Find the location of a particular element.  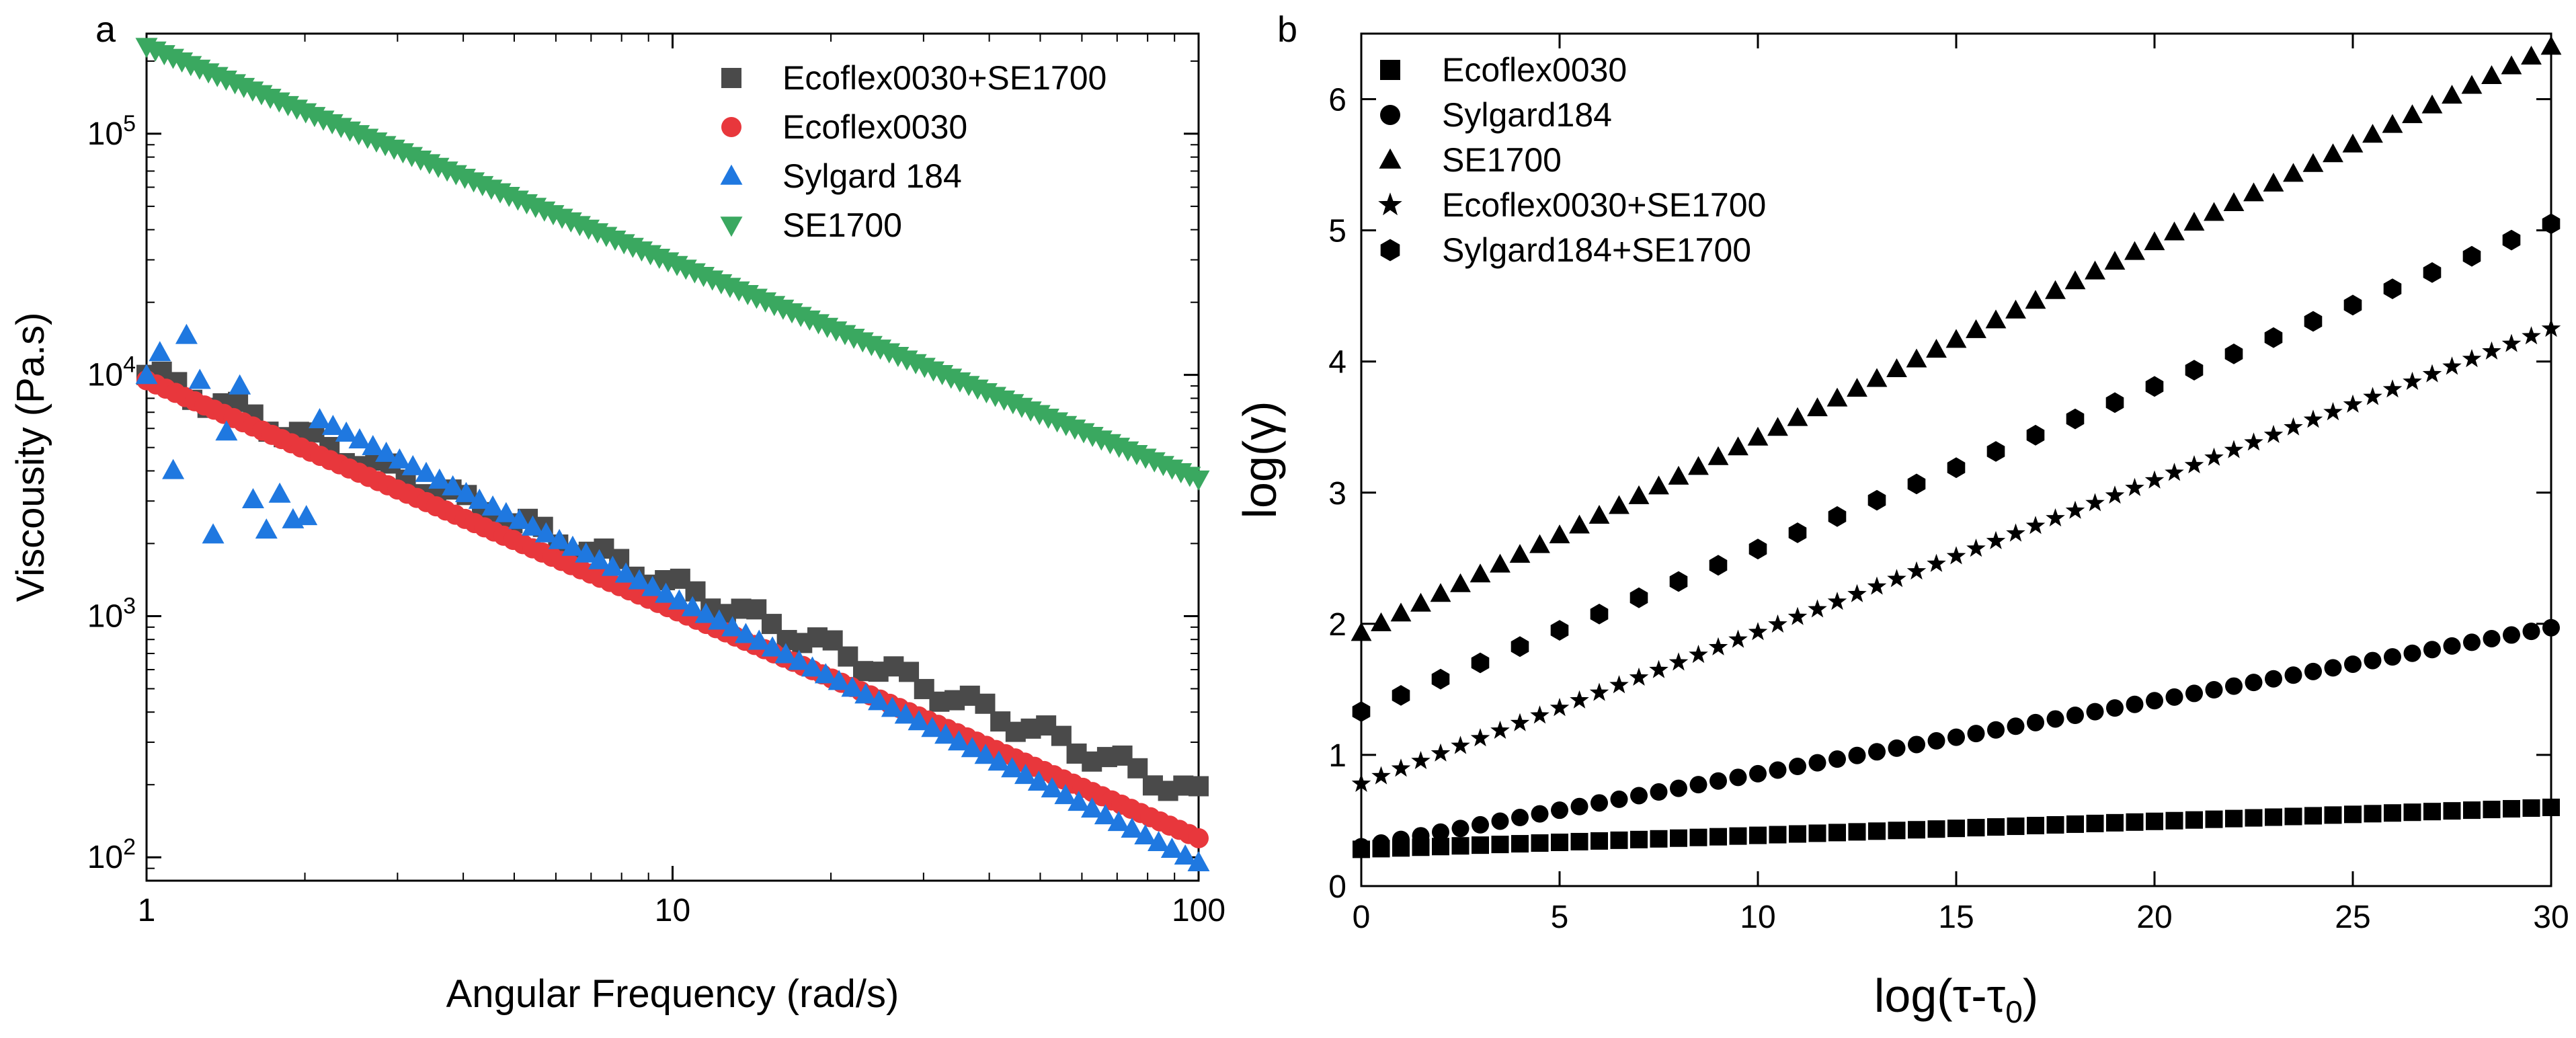

y-axis-title: log(γ) is located at coordinates (1260, 459).